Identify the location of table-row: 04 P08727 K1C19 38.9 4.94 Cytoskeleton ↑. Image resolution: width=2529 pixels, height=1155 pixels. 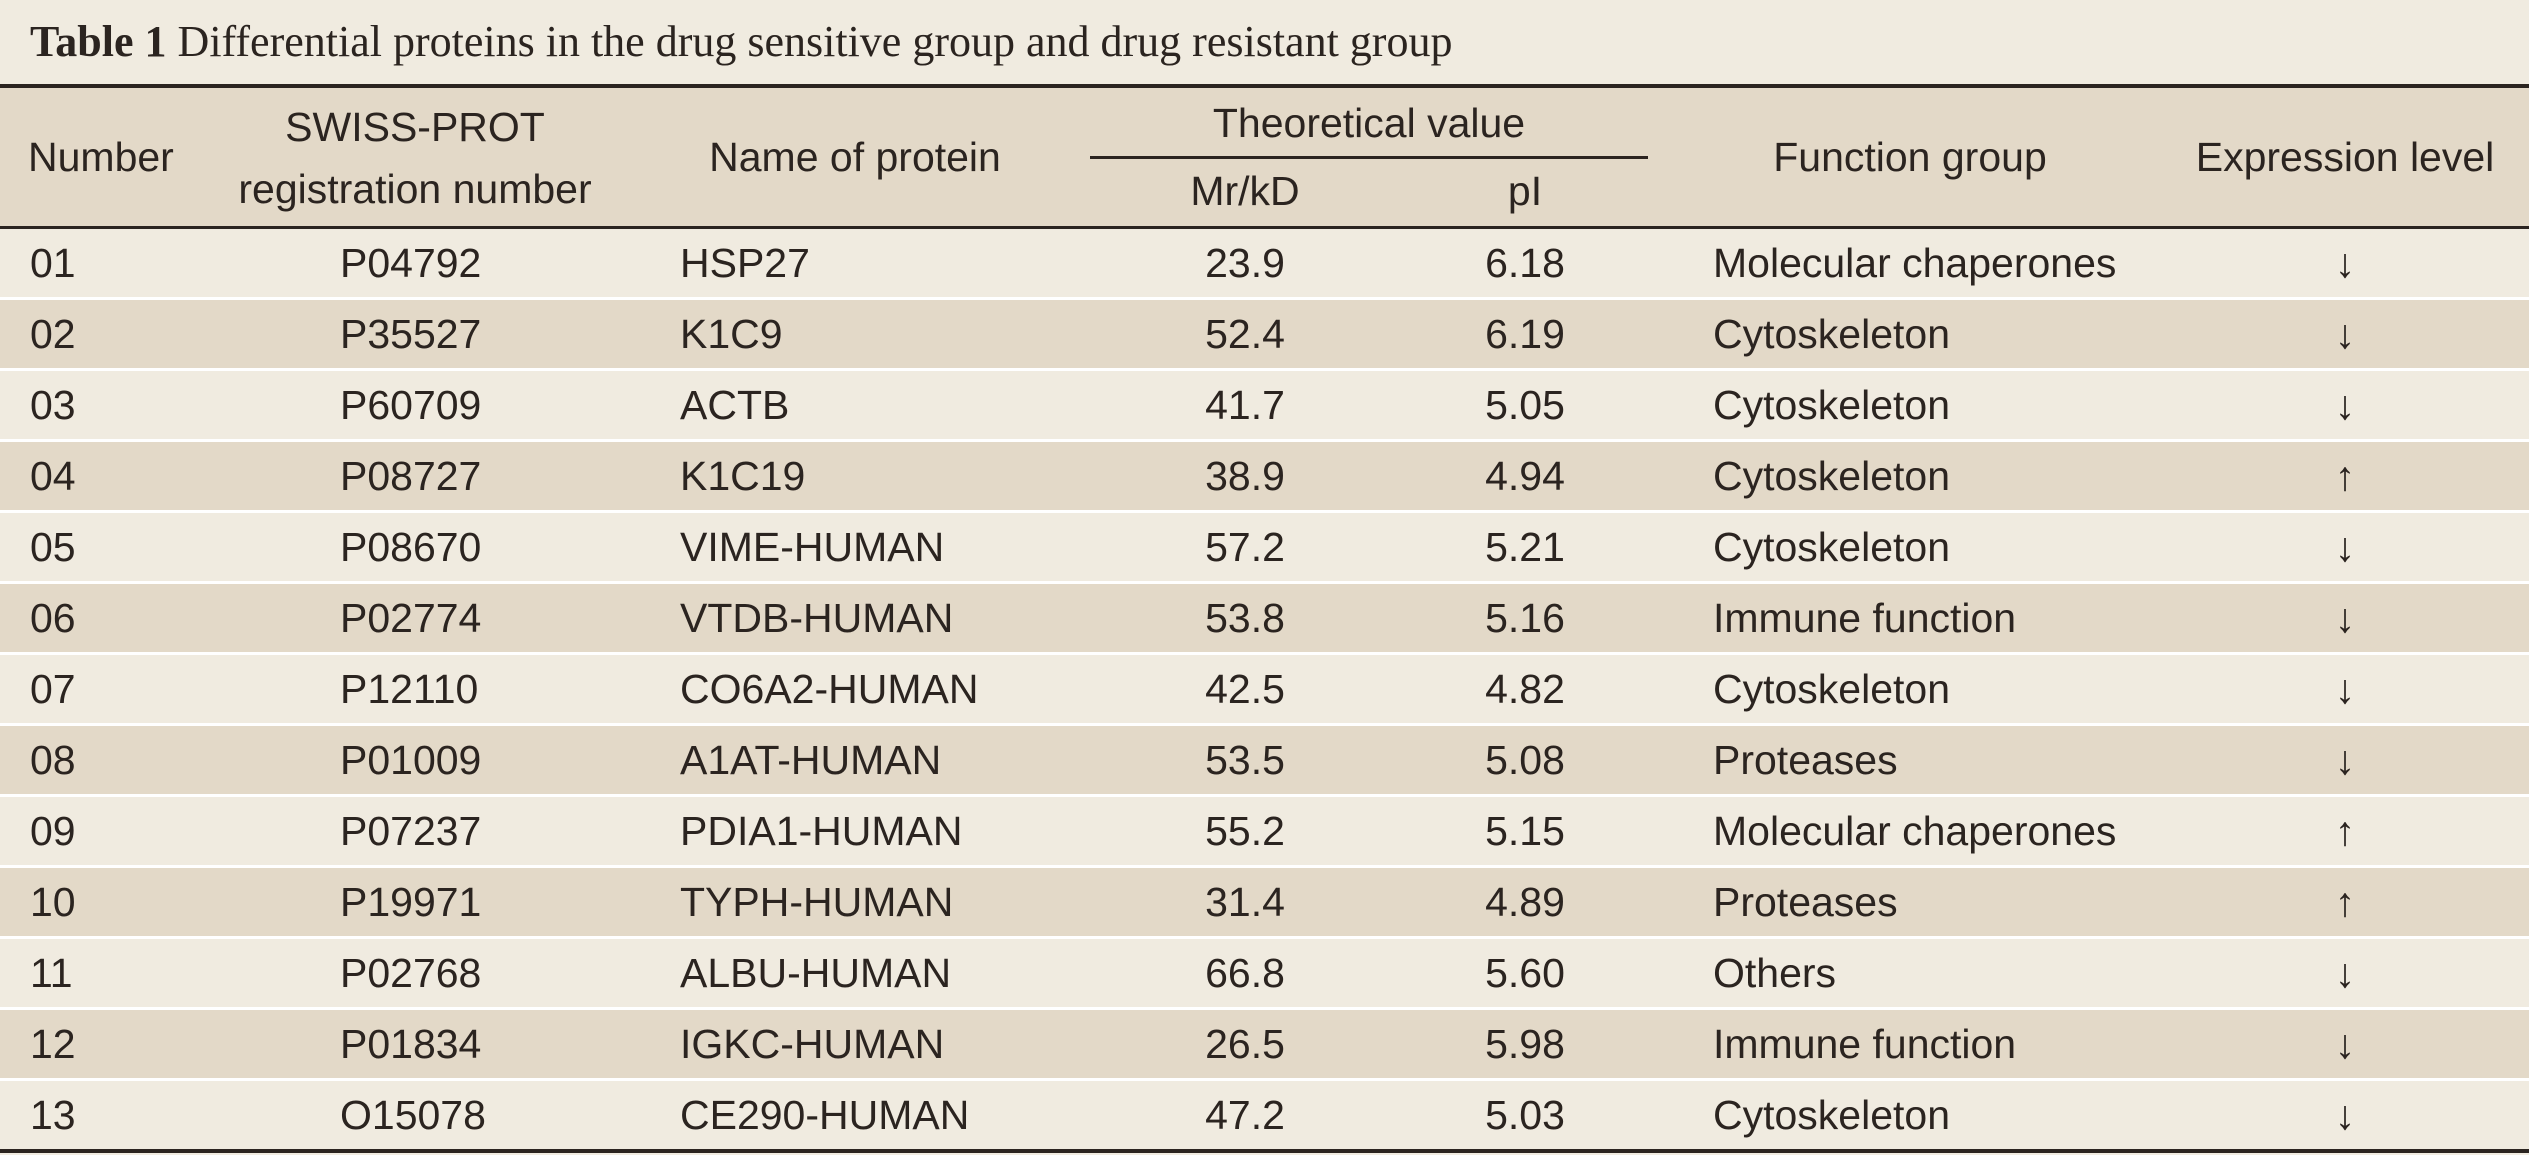
(1264, 477).